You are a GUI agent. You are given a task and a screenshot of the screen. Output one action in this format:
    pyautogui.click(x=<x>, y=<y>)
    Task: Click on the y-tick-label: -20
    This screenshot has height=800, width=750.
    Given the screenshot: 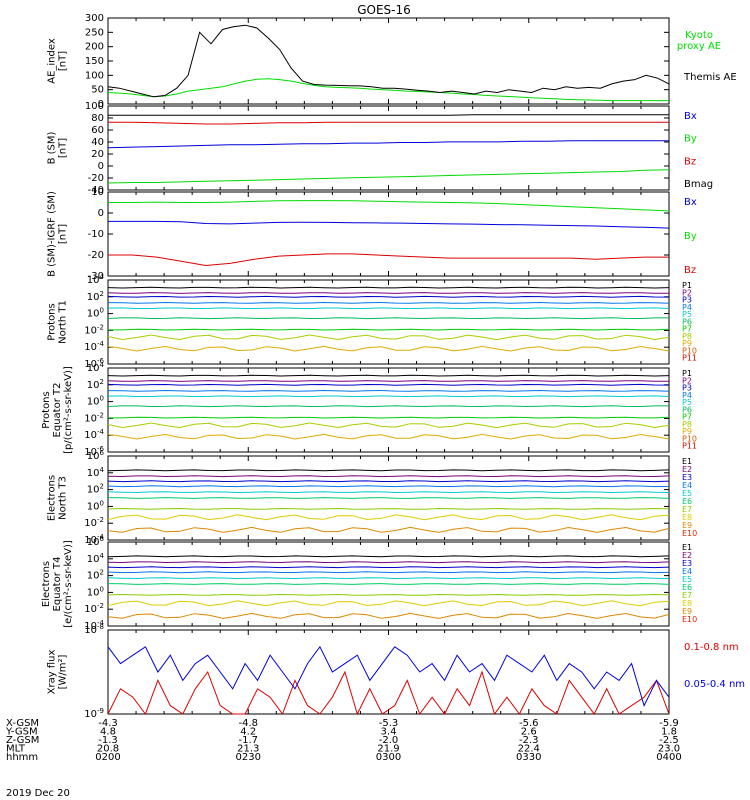 What is the action you would take?
    pyautogui.click(x=96, y=255)
    